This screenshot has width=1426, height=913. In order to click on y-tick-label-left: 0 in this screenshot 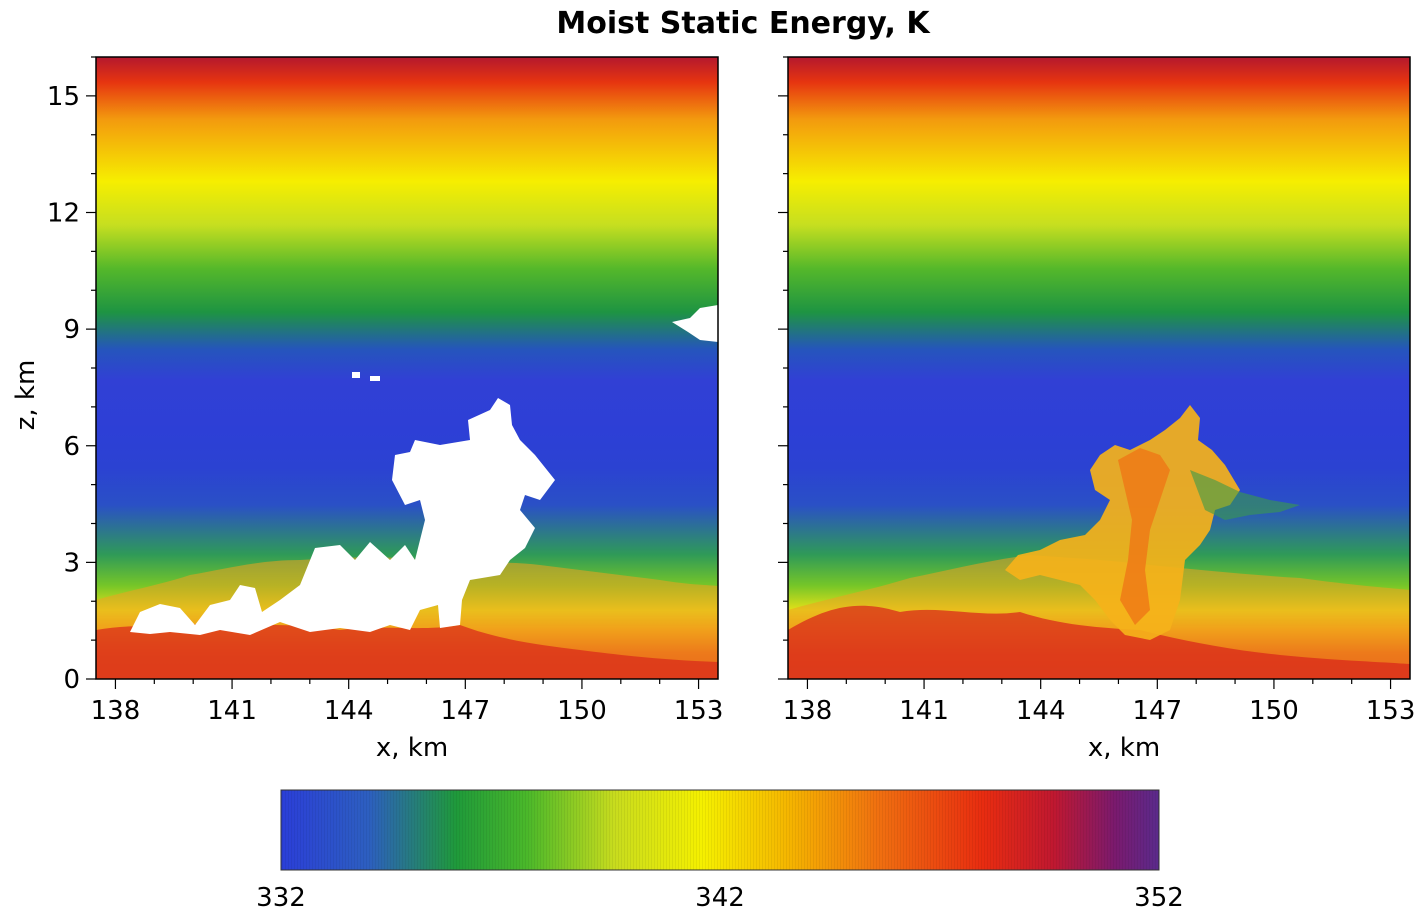, I will do `click(71, 680)`.